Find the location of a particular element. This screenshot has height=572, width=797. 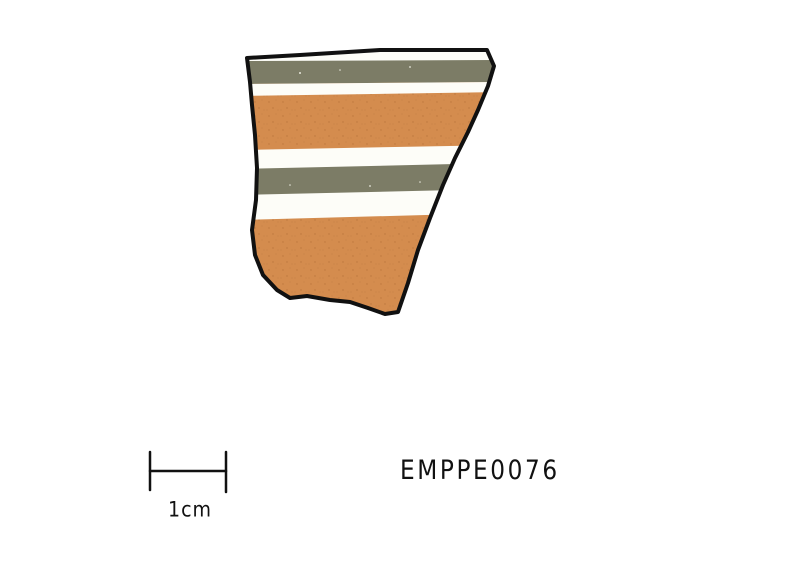

sherd-outline is located at coordinates (370, 182).